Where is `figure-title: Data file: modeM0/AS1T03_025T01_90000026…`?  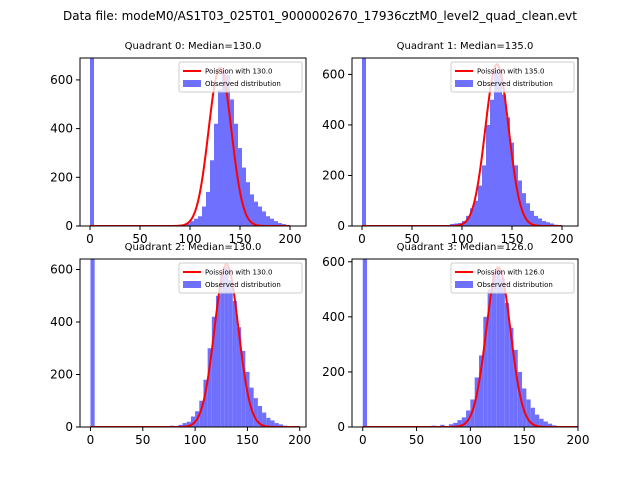
figure-title: Data file: modeM0/AS1T03_025T01_90000026… is located at coordinates (320, 16).